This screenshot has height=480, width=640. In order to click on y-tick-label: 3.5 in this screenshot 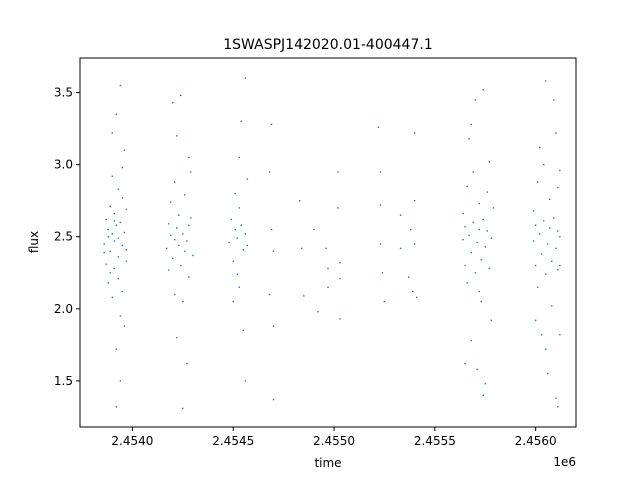, I will do `click(63, 93)`.